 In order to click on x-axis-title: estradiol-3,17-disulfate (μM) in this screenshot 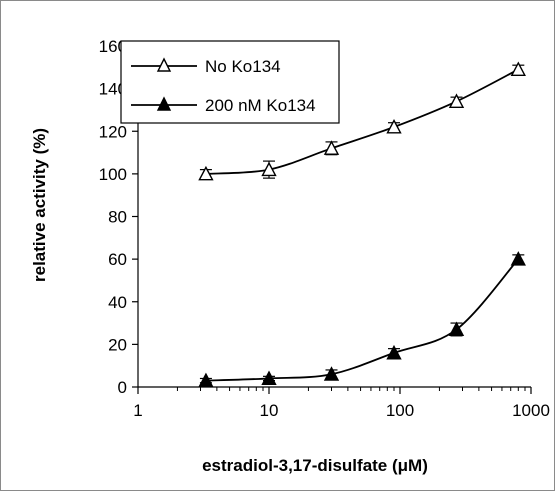, I will do `click(315, 465)`.